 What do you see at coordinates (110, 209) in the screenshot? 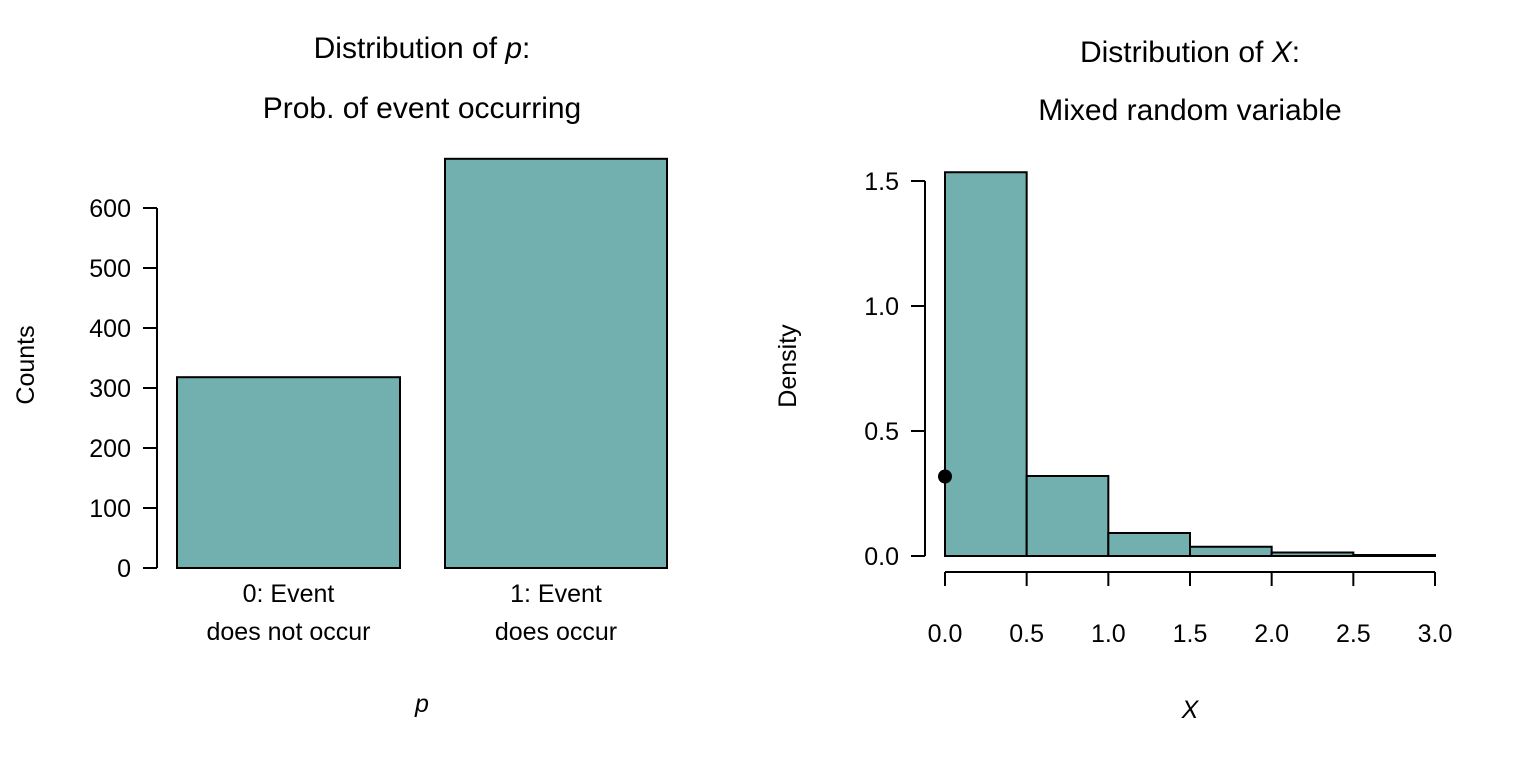
I see `left-y-tick-label: 600` at bounding box center [110, 209].